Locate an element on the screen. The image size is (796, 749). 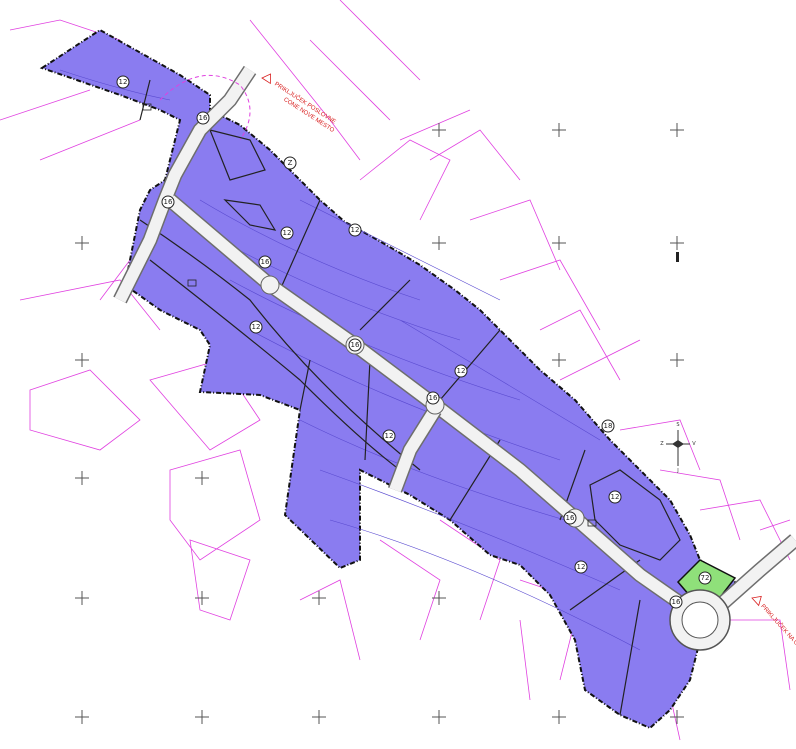
compass-west: Z is located at coordinates (662, 444).